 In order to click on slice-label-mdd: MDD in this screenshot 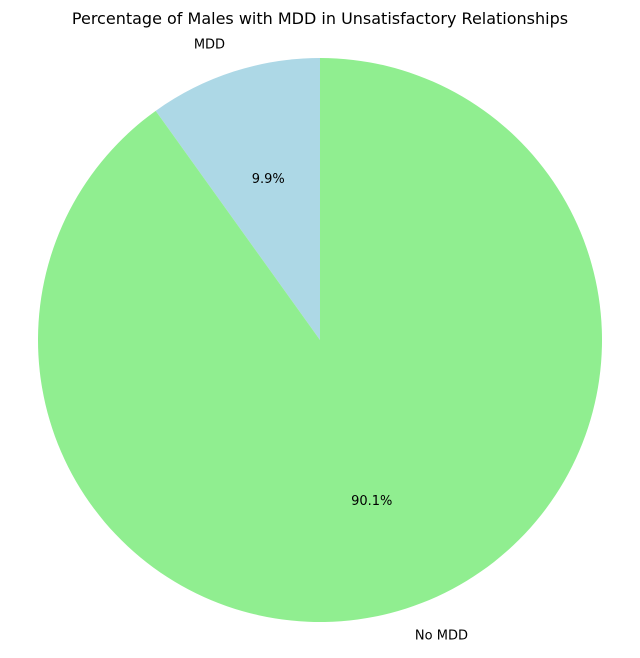, I will do `click(209, 45)`.